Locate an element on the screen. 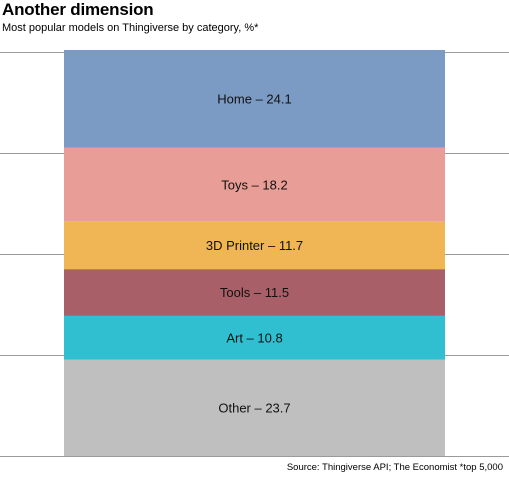 This screenshot has height=479, width=509. segment-toys is located at coordinates (254, 184).